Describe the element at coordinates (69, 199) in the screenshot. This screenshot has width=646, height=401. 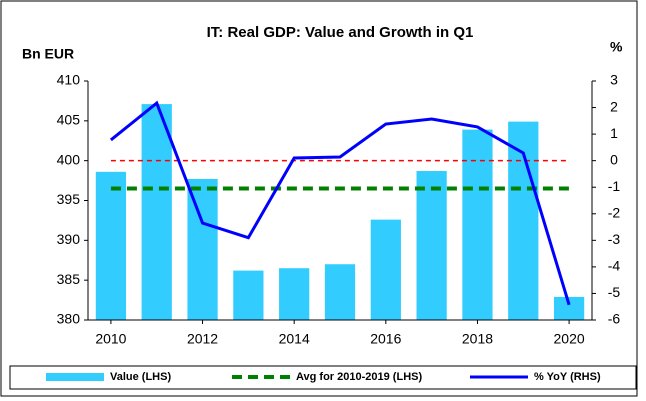
I see `y-tick-label: 395` at that location.